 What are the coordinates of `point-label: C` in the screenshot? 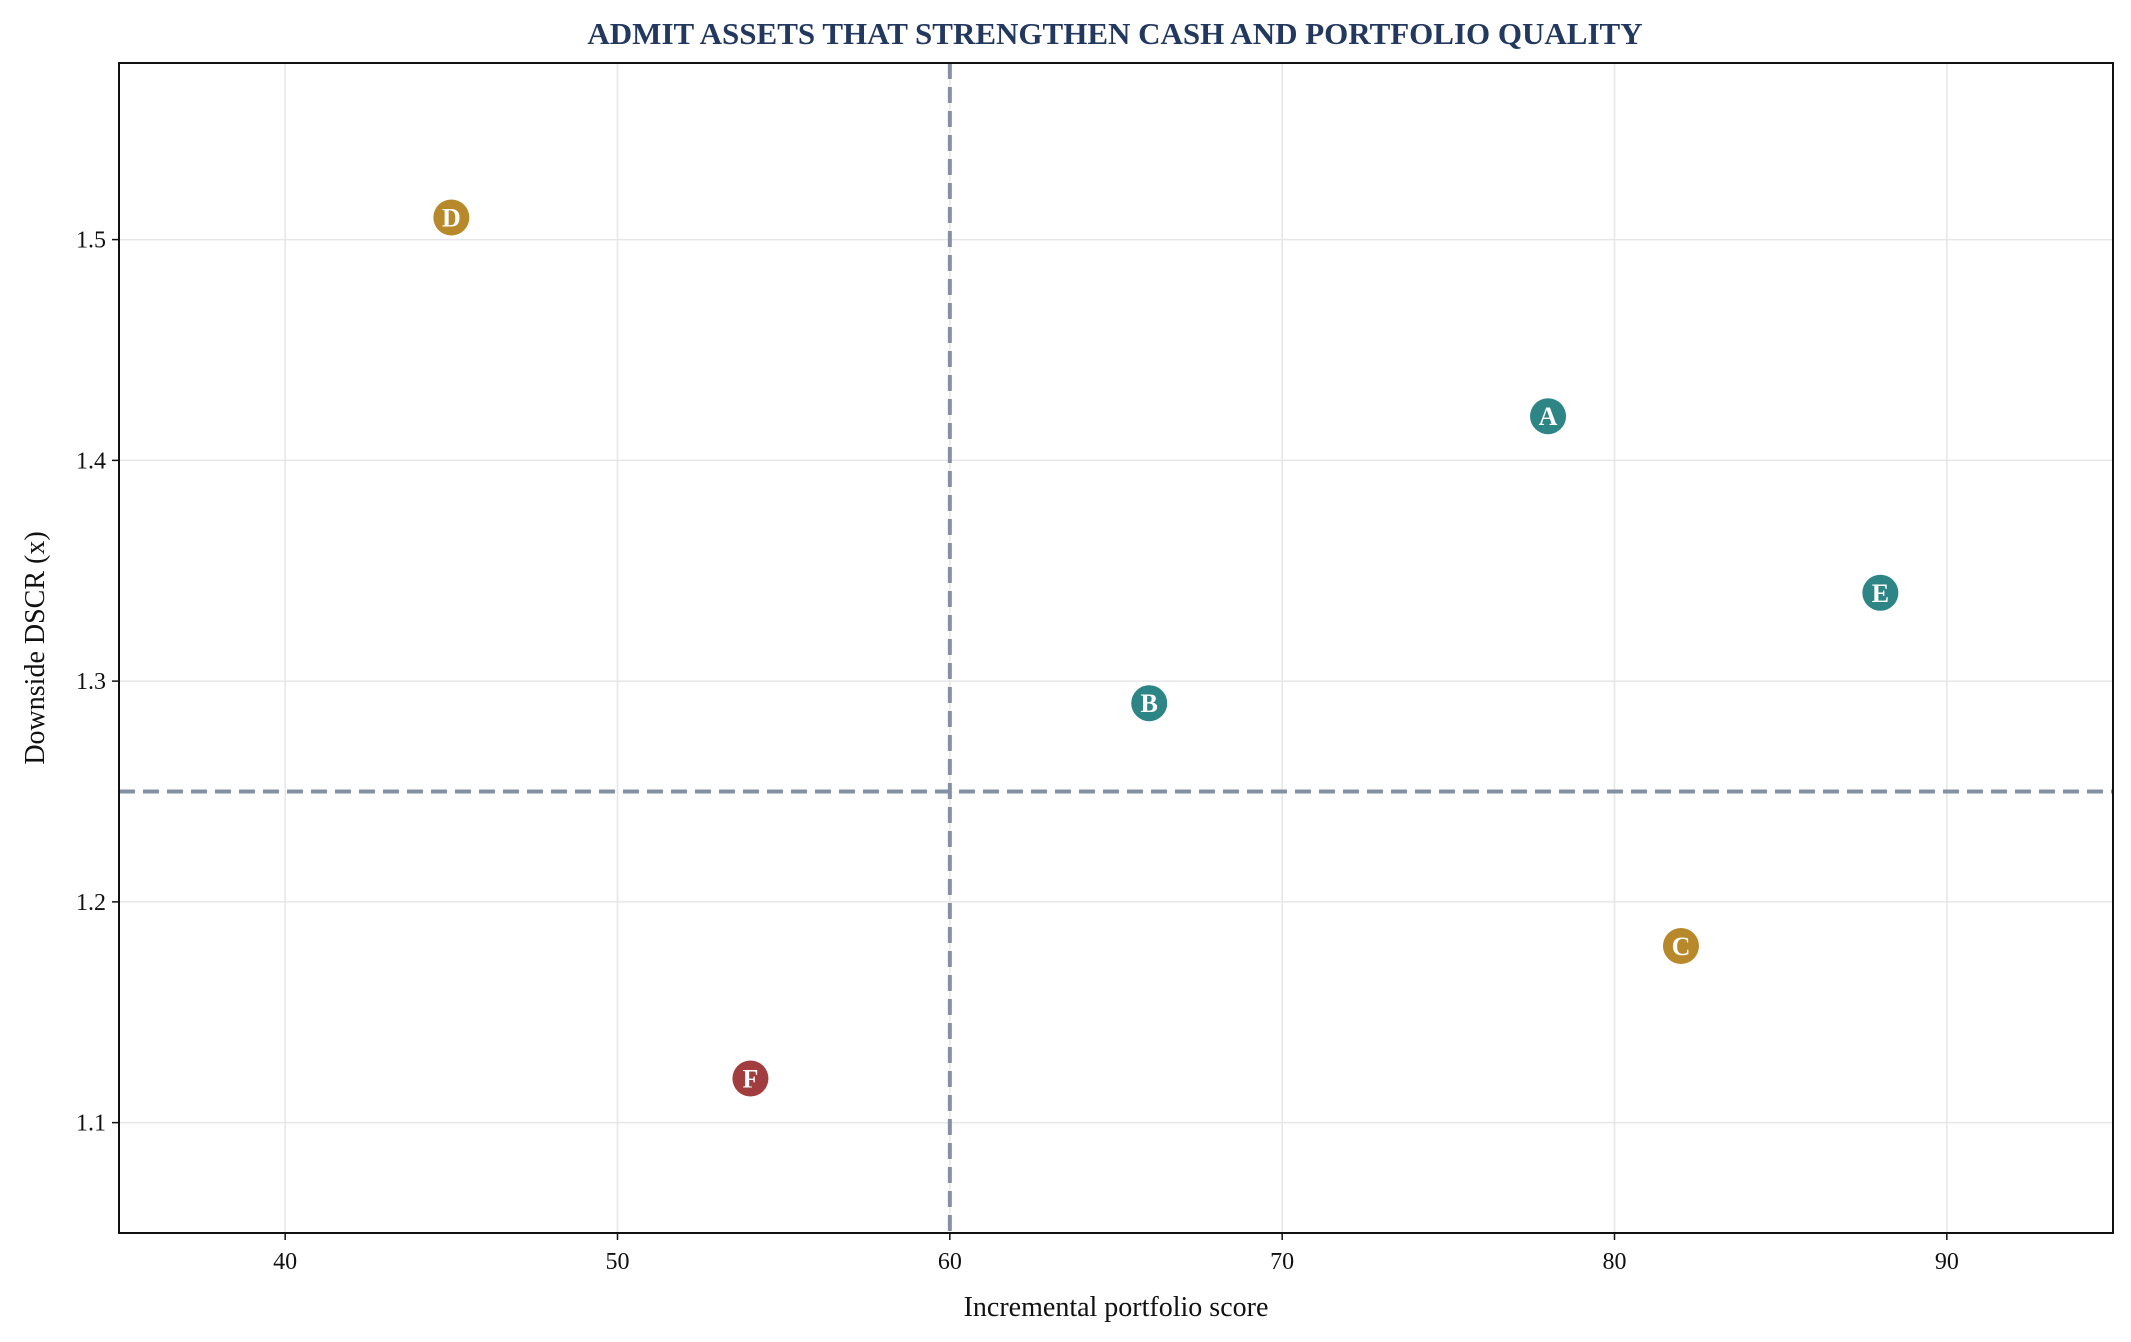 It's located at (1681, 946).